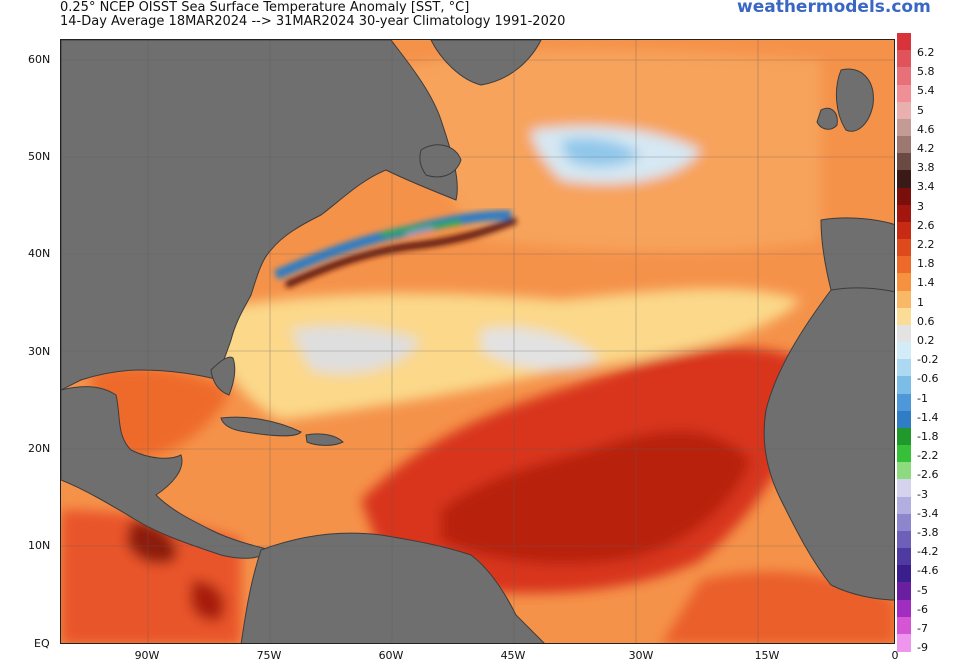 Image resolution: width=970 pixels, height=664 pixels. I want to click on lat-label-30n: 30N, so click(39, 351).